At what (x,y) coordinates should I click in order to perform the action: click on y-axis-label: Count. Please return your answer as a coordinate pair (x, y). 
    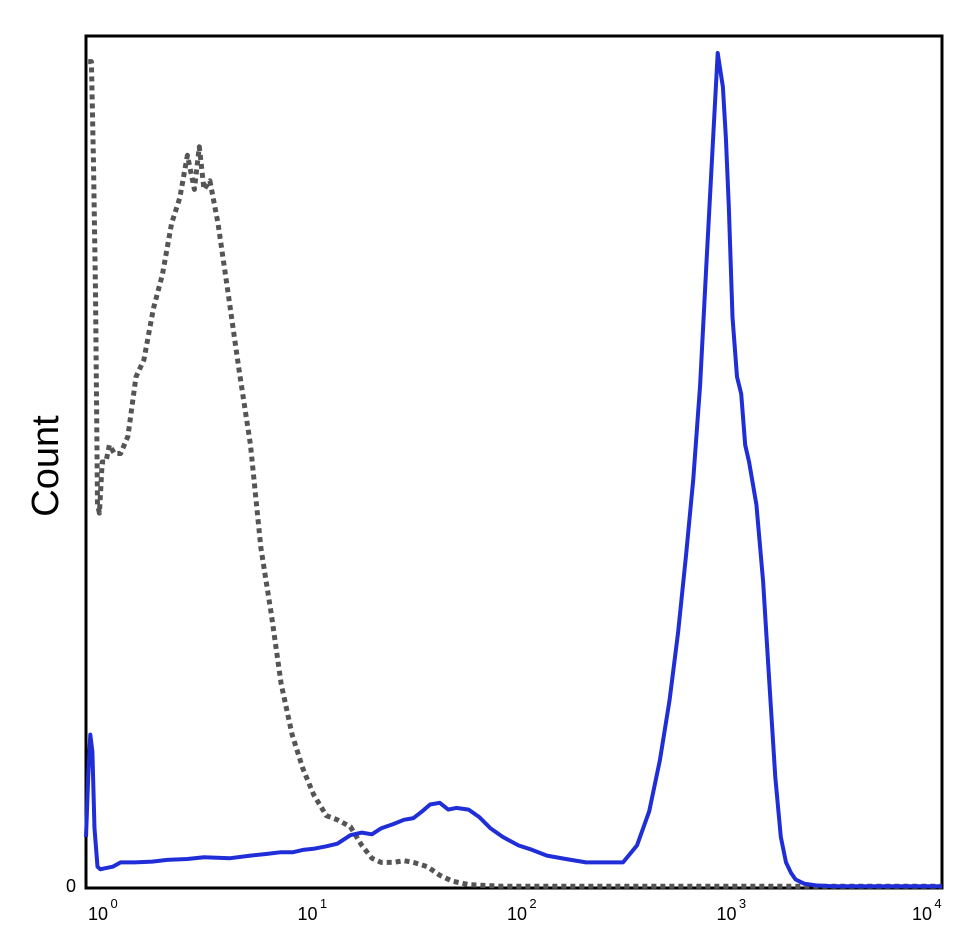
    Looking at the image, I should click on (46, 466).